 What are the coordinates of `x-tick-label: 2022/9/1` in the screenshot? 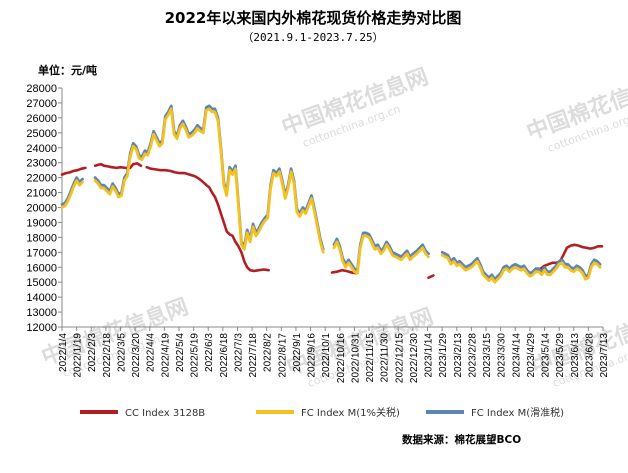 It's located at (297, 352).